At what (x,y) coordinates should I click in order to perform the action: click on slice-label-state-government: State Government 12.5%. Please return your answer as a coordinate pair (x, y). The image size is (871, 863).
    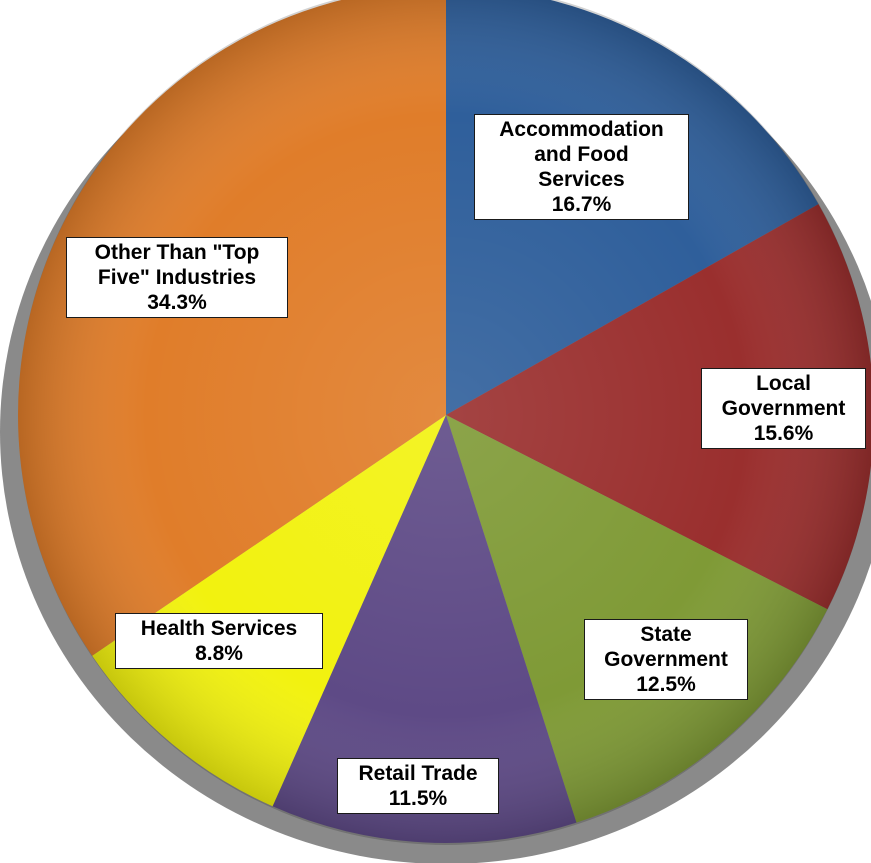
    Looking at the image, I should click on (666, 659).